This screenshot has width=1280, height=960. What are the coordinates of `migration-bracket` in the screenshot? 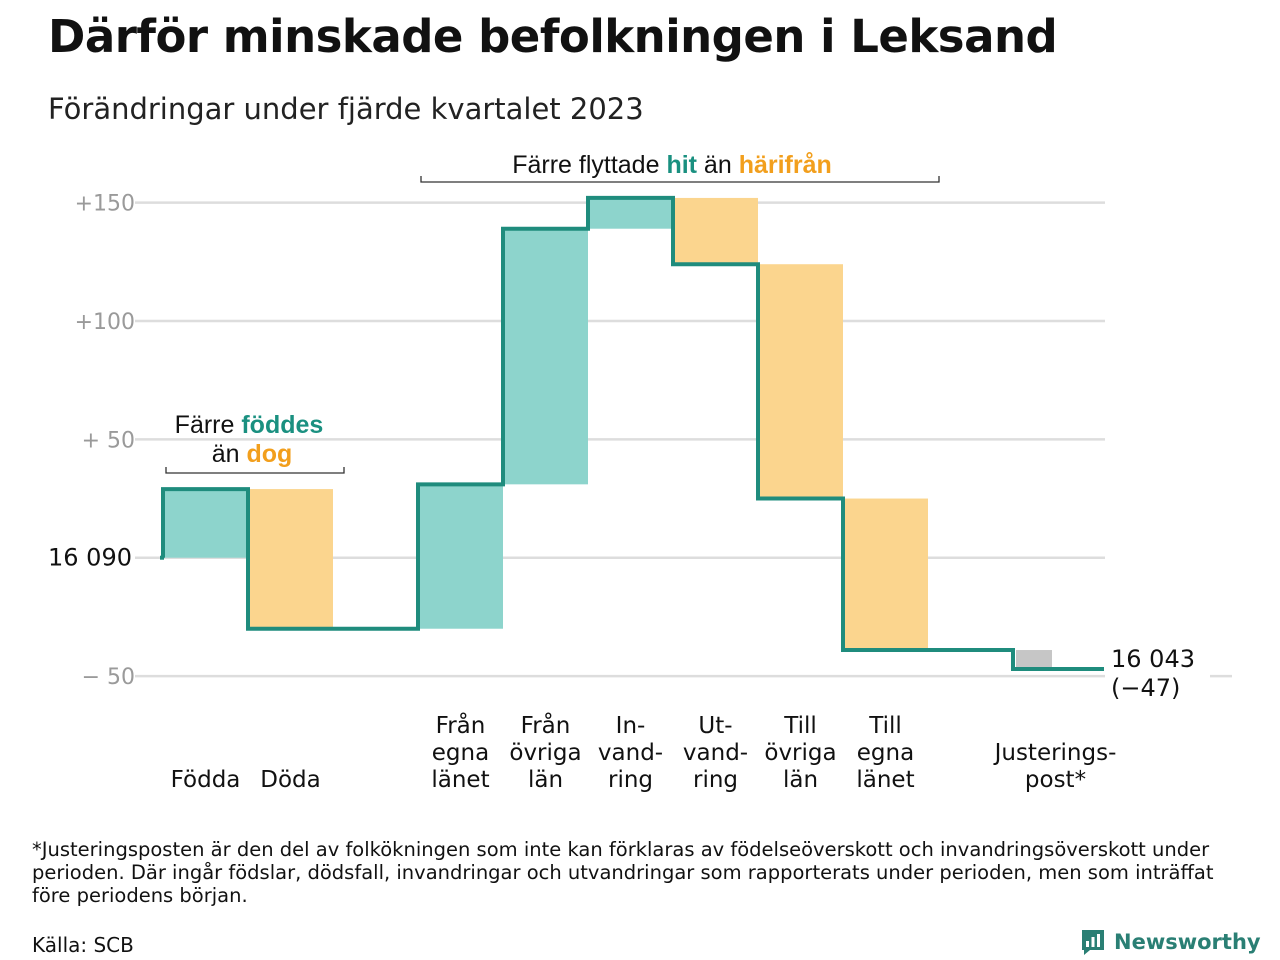 It's located at (680, 179).